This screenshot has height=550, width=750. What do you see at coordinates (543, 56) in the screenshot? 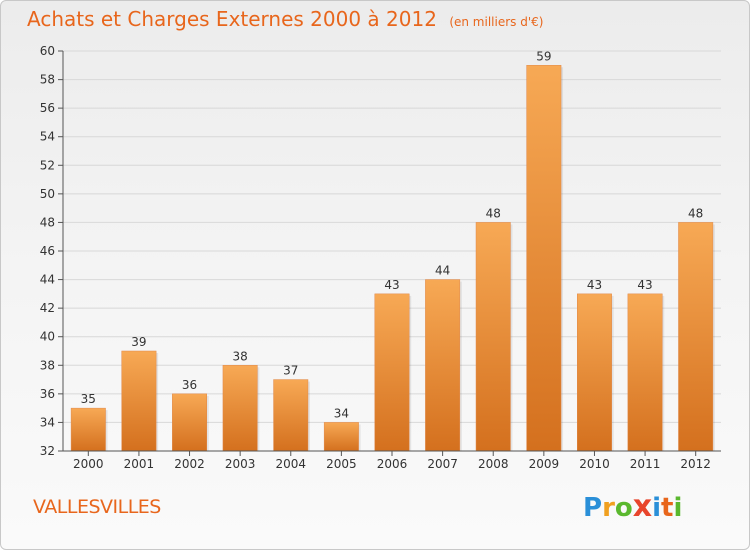
I see `value-label: 59` at bounding box center [543, 56].